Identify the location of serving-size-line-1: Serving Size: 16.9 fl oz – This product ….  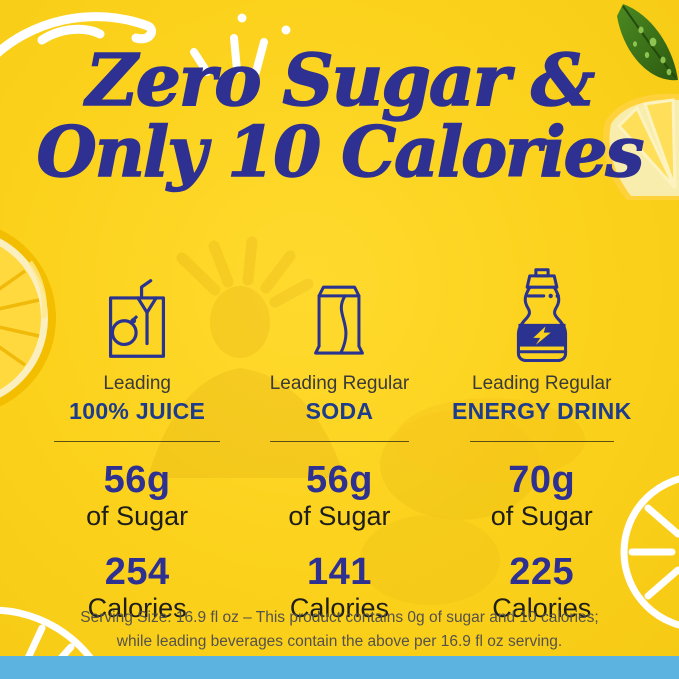
(339, 617).